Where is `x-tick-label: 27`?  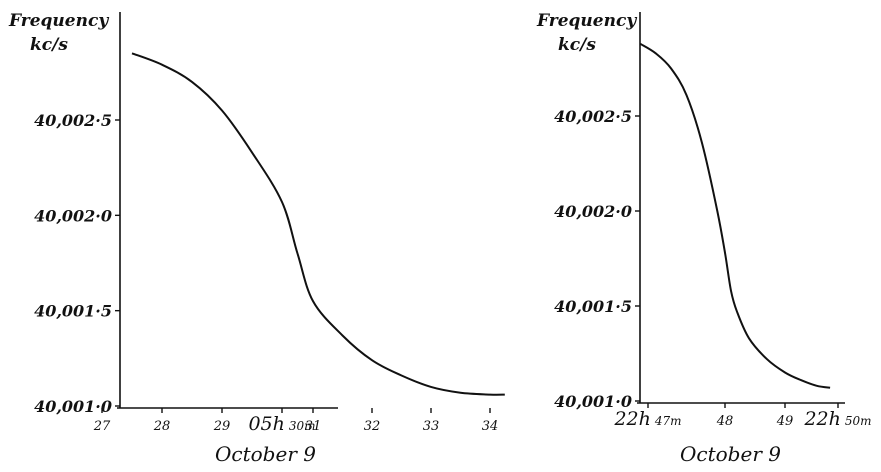
x-tick-label: 27 is located at coordinates (102, 426).